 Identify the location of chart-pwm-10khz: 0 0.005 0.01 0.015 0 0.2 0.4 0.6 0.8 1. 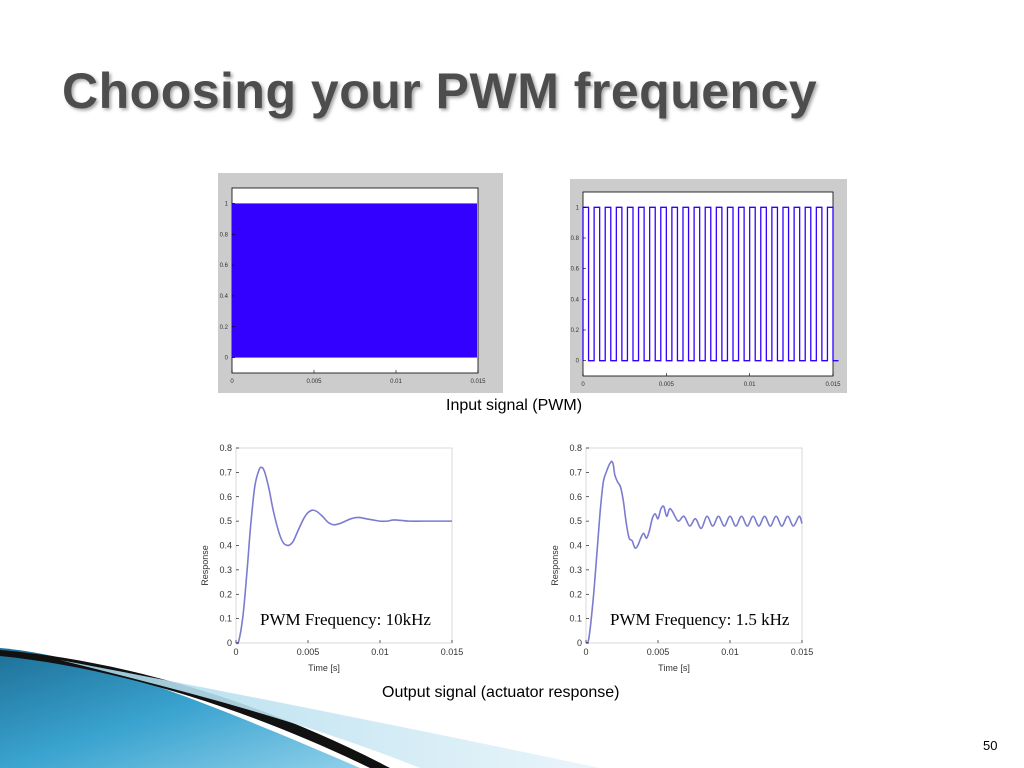
(360, 283).